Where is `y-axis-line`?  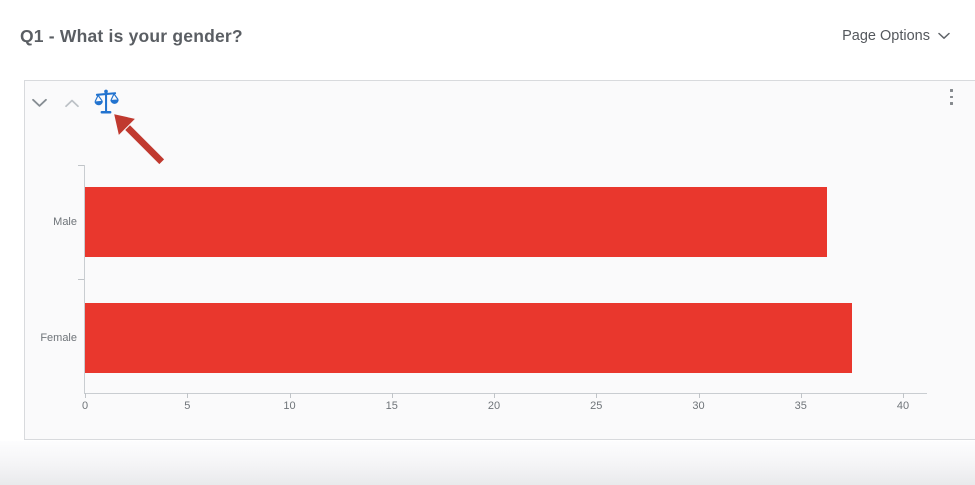 y-axis-line is located at coordinates (84, 279).